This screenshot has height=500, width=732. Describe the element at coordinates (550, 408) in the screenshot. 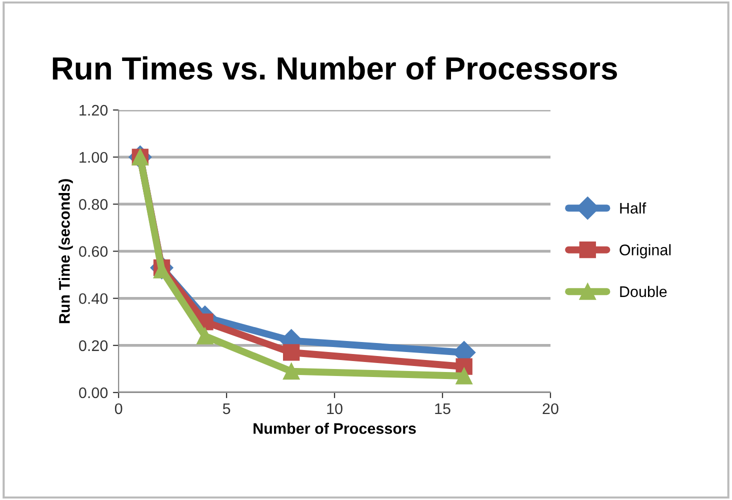

I see `x-tick-label: 20` at that location.